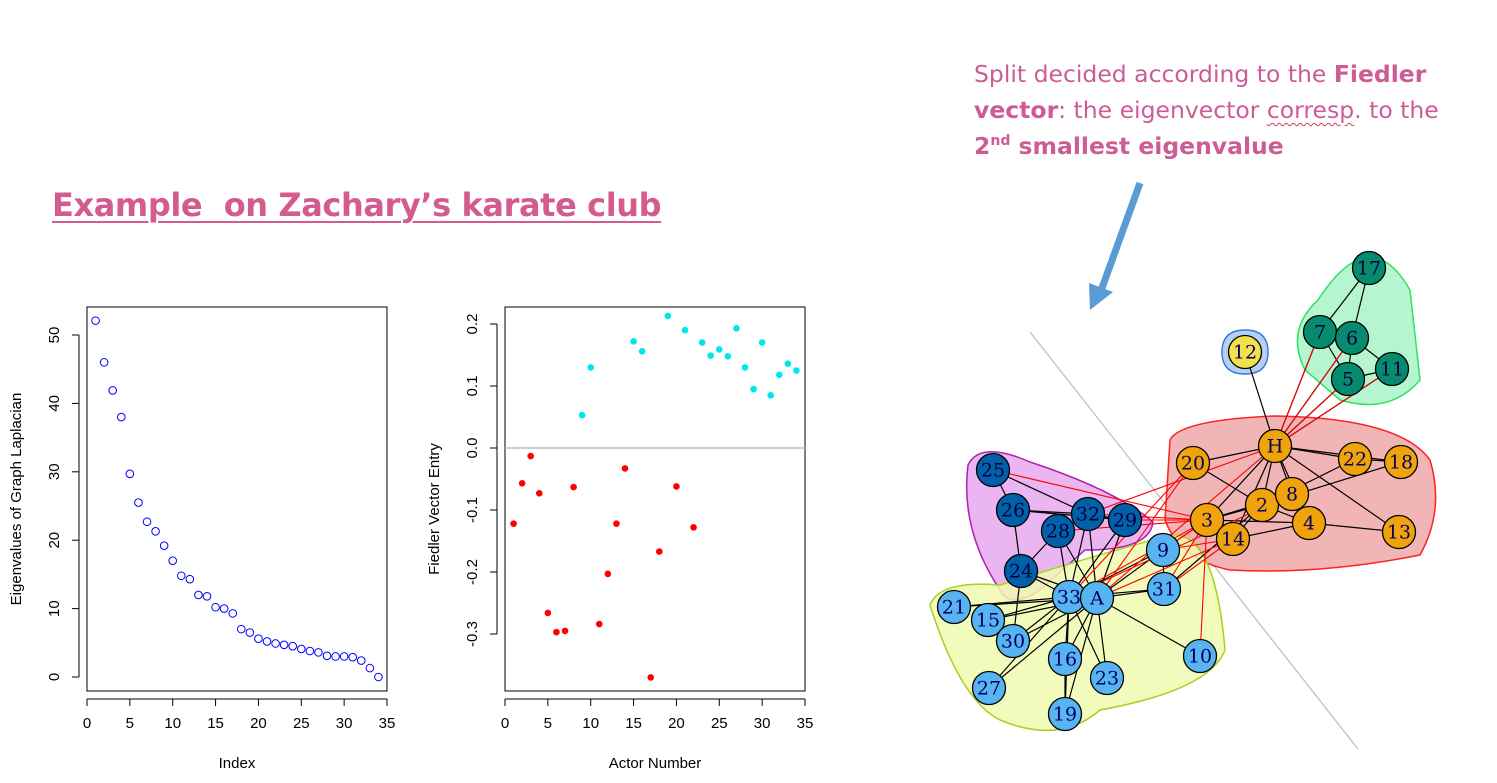 The width and height of the screenshot is (1497, 783). Describe the element at coordinates (505, 723) in the screenshot. I see `x-tick-label: 0` at that location.